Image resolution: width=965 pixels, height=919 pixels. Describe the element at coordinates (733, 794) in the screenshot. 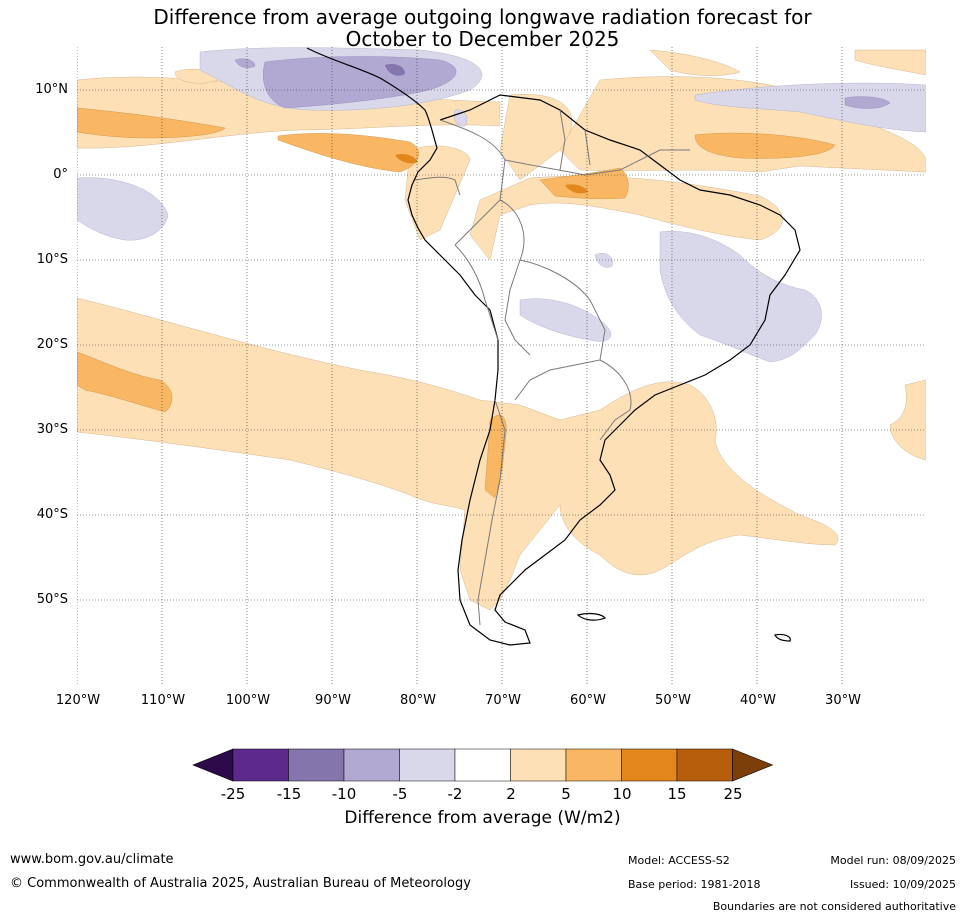

I see `colorbar-tick: 25` at that location.